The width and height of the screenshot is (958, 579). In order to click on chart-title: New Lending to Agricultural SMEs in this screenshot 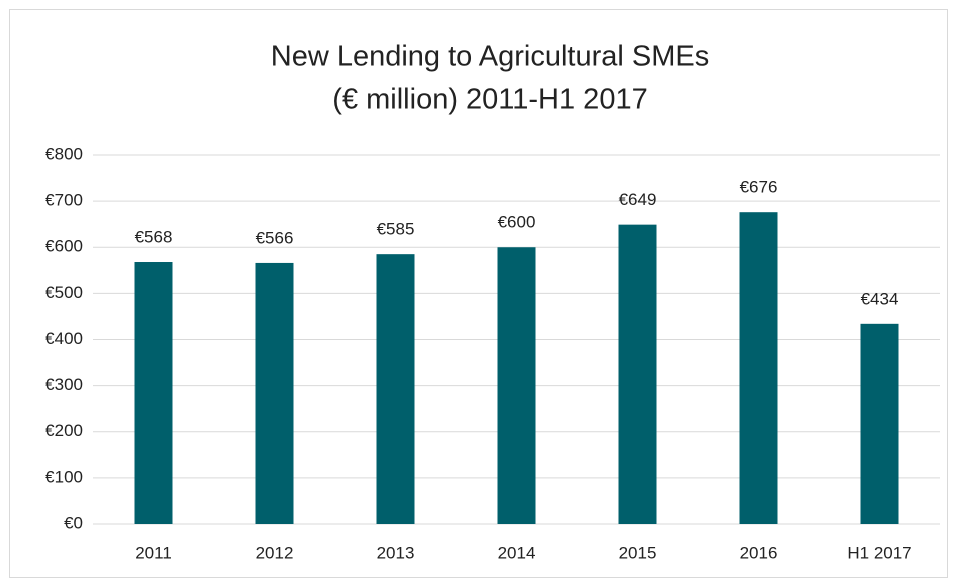, I will do `click(490, 57)`.